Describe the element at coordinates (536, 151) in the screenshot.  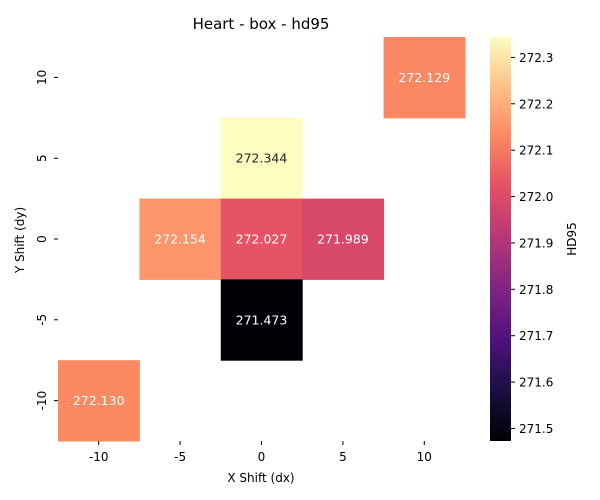
I see `colorbar-tick-label: 272.1` at that location.